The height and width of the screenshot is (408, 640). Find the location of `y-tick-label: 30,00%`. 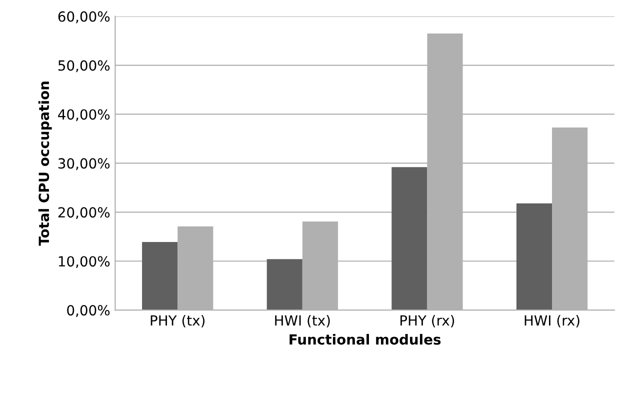

y-tick-label: 30,00% is located at coordinates (84, 164).